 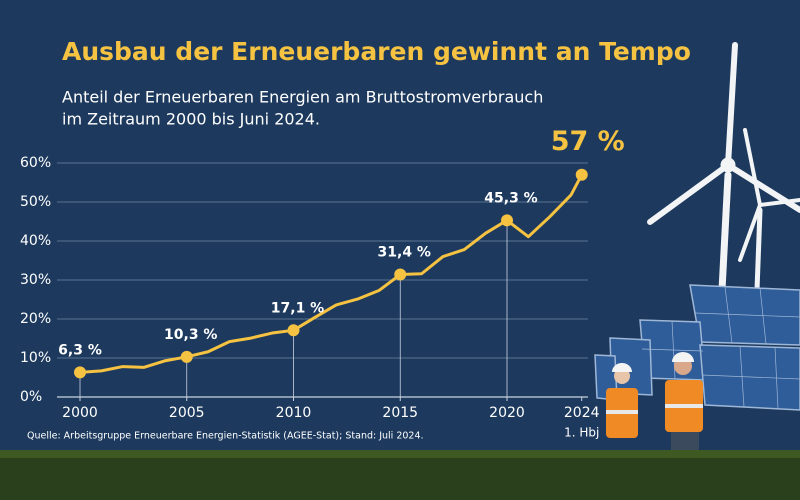 I want to click on data-label: 17,1 %, so click(x=297, y=308).